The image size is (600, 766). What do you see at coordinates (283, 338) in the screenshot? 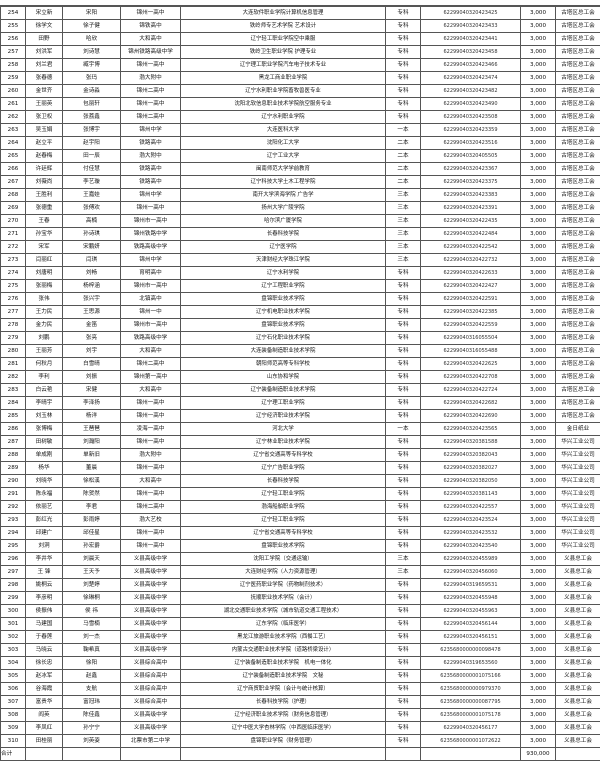
I see `cell-university-major: 辽宁石化职业技术学院` at bounding box center [283, 338].